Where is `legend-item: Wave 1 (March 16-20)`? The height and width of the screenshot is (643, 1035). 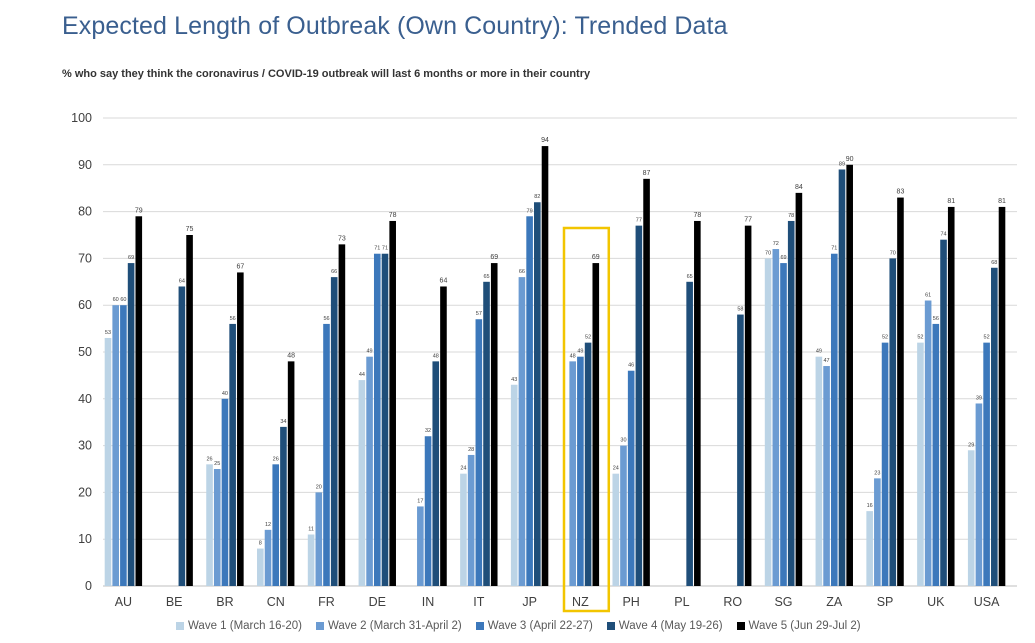 legend-item: Wave 1 (March 16-20) is located at coordinates (239, 626).